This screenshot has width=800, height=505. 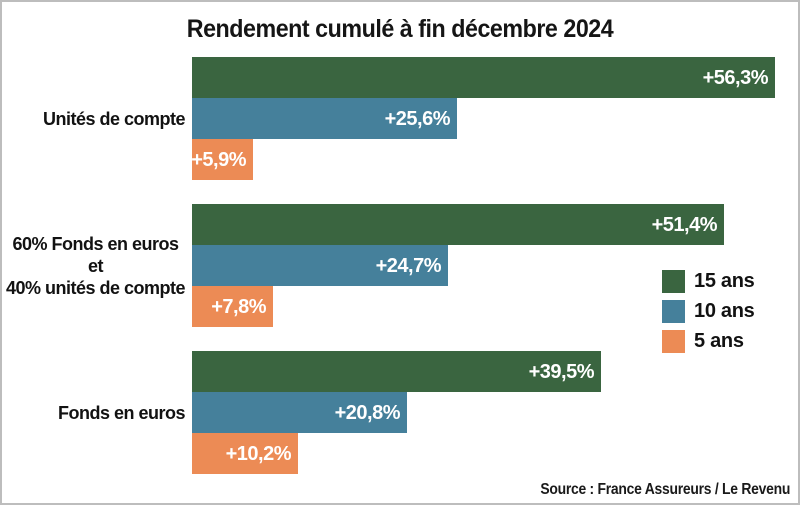 I want to click on bar-15-ans: +39,5%, so click(x=396, y=371).